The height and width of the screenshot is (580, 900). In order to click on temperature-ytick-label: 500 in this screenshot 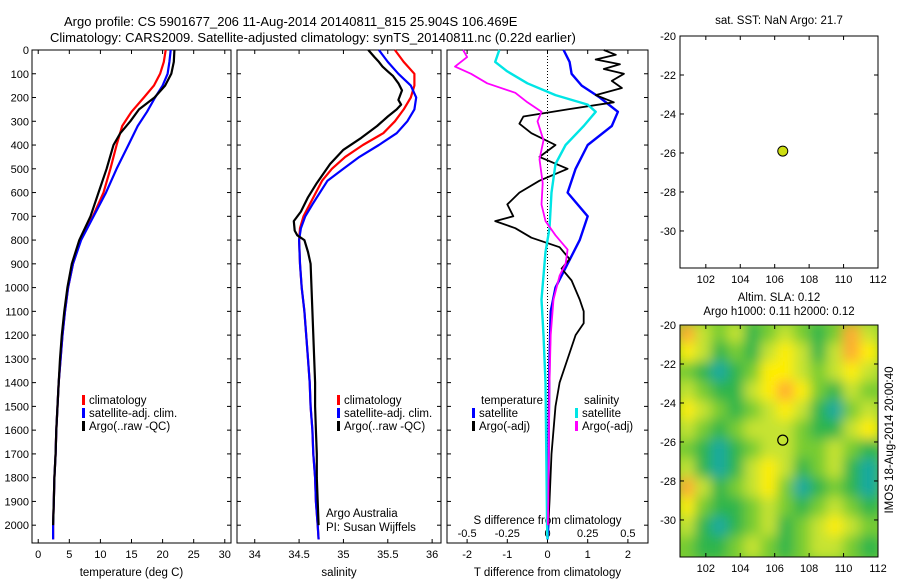, I will do `click(20, 170)`.